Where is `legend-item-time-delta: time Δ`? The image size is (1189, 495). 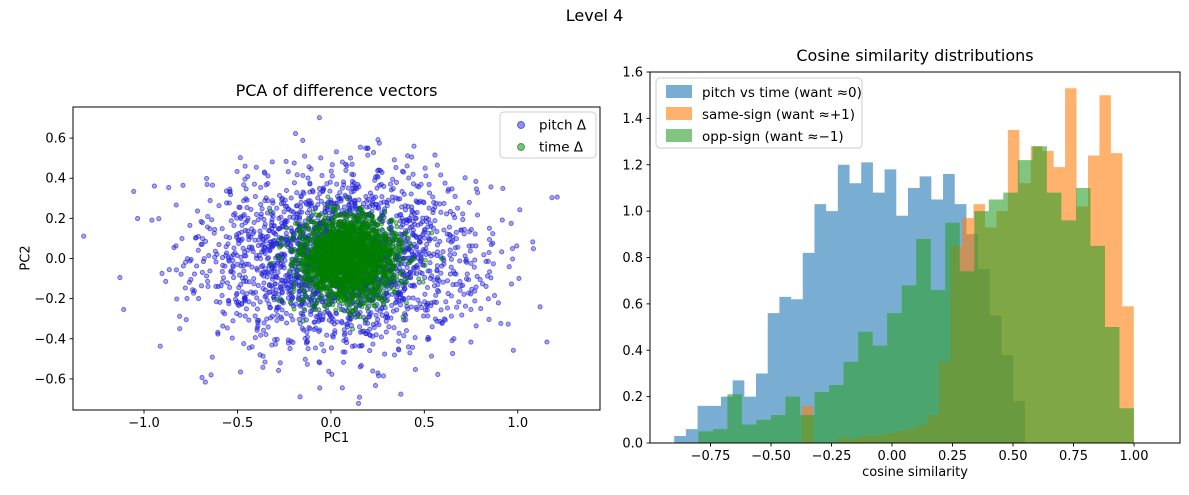 legend-item-time-delta: time Δ is located at coordinates (550, 148).